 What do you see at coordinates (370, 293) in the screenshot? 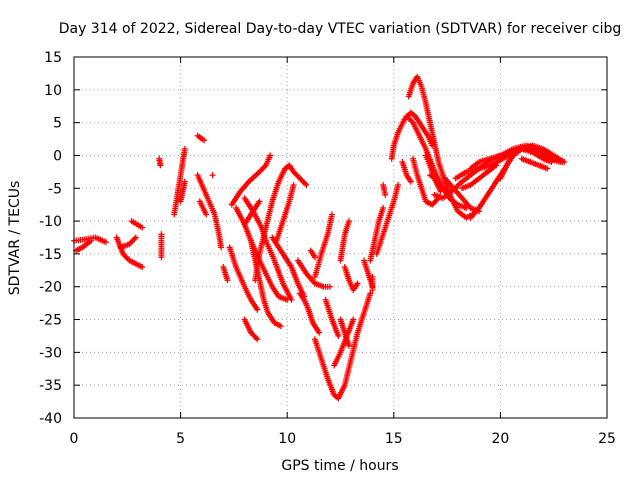
I see `track-30-marker` at bounding box center [370, 293].